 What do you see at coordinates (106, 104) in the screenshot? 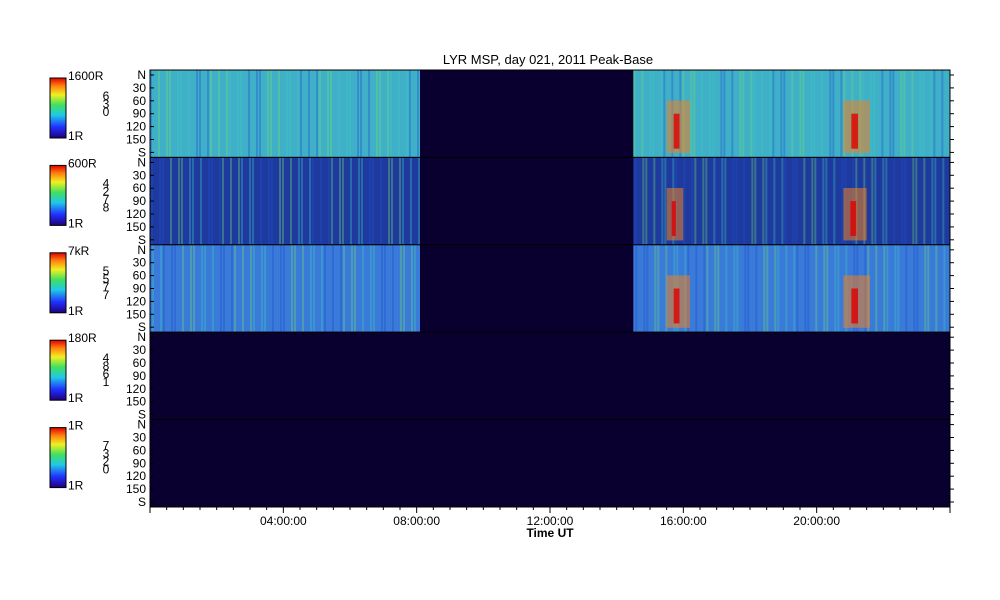
I see `wavelength-digit: 3` at bounding box center [106, 104].